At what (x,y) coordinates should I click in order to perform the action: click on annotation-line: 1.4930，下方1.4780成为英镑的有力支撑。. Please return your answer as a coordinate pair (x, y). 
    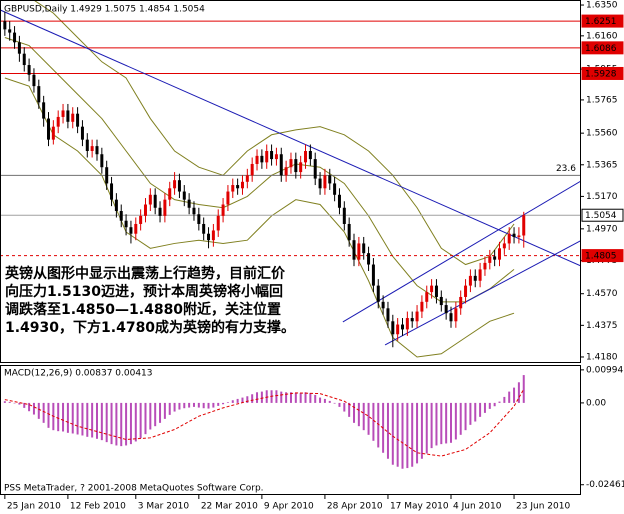
    Looking at the image, I should click on (150, 327).